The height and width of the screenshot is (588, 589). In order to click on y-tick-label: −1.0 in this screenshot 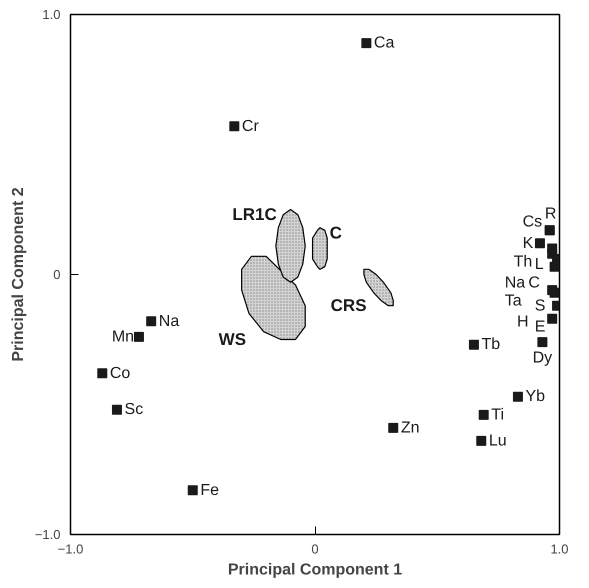, I will do `click(47, 534)`.